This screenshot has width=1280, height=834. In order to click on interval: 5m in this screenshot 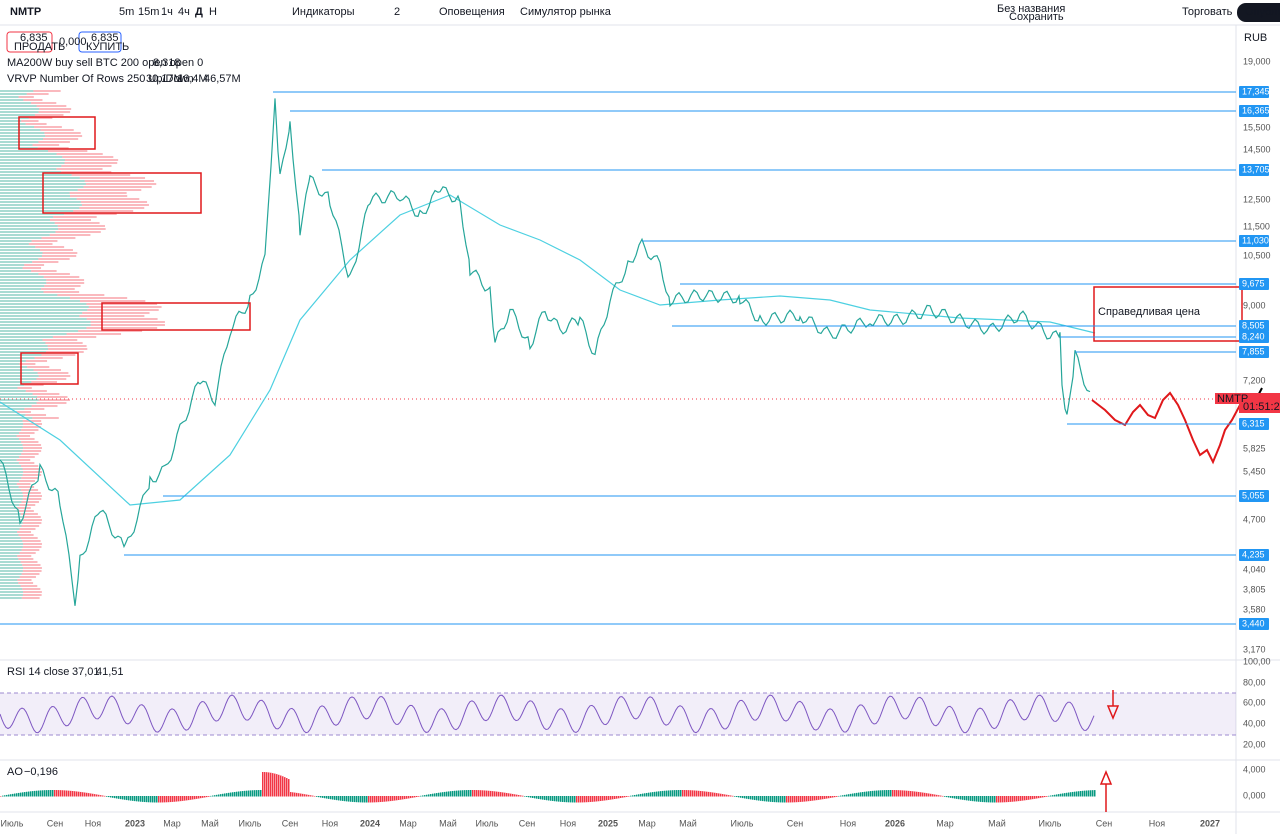, I will do `click(126, 12)`.